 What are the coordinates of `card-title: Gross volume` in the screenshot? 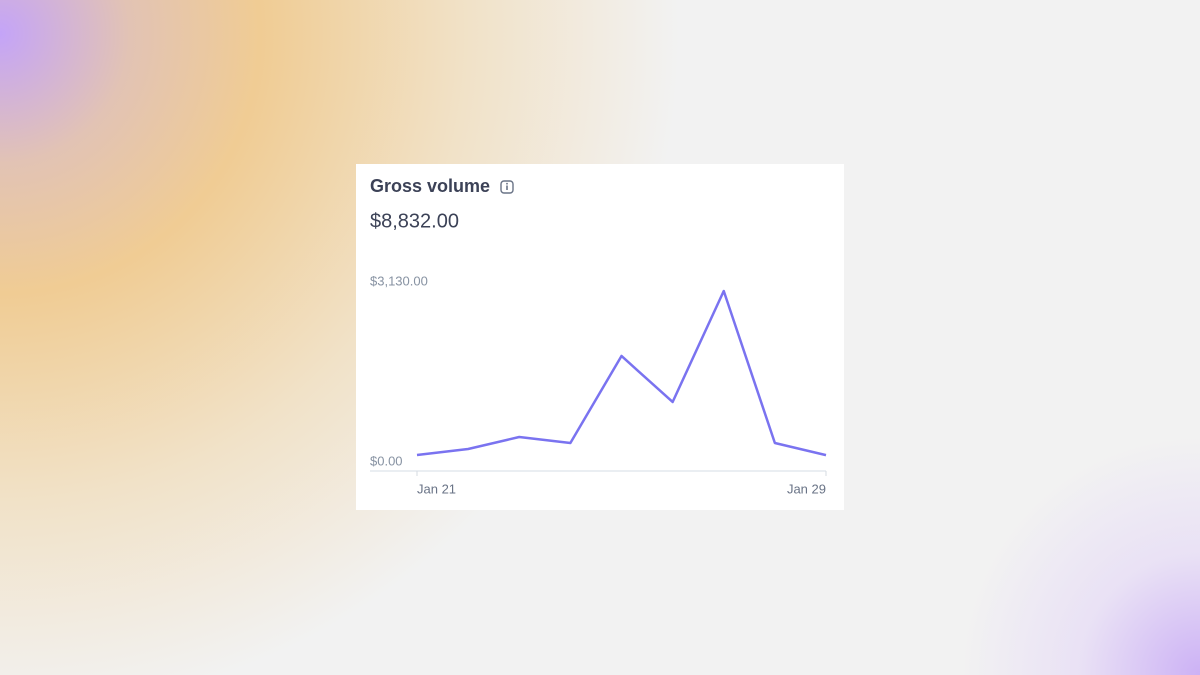 It's located at (430, 186).